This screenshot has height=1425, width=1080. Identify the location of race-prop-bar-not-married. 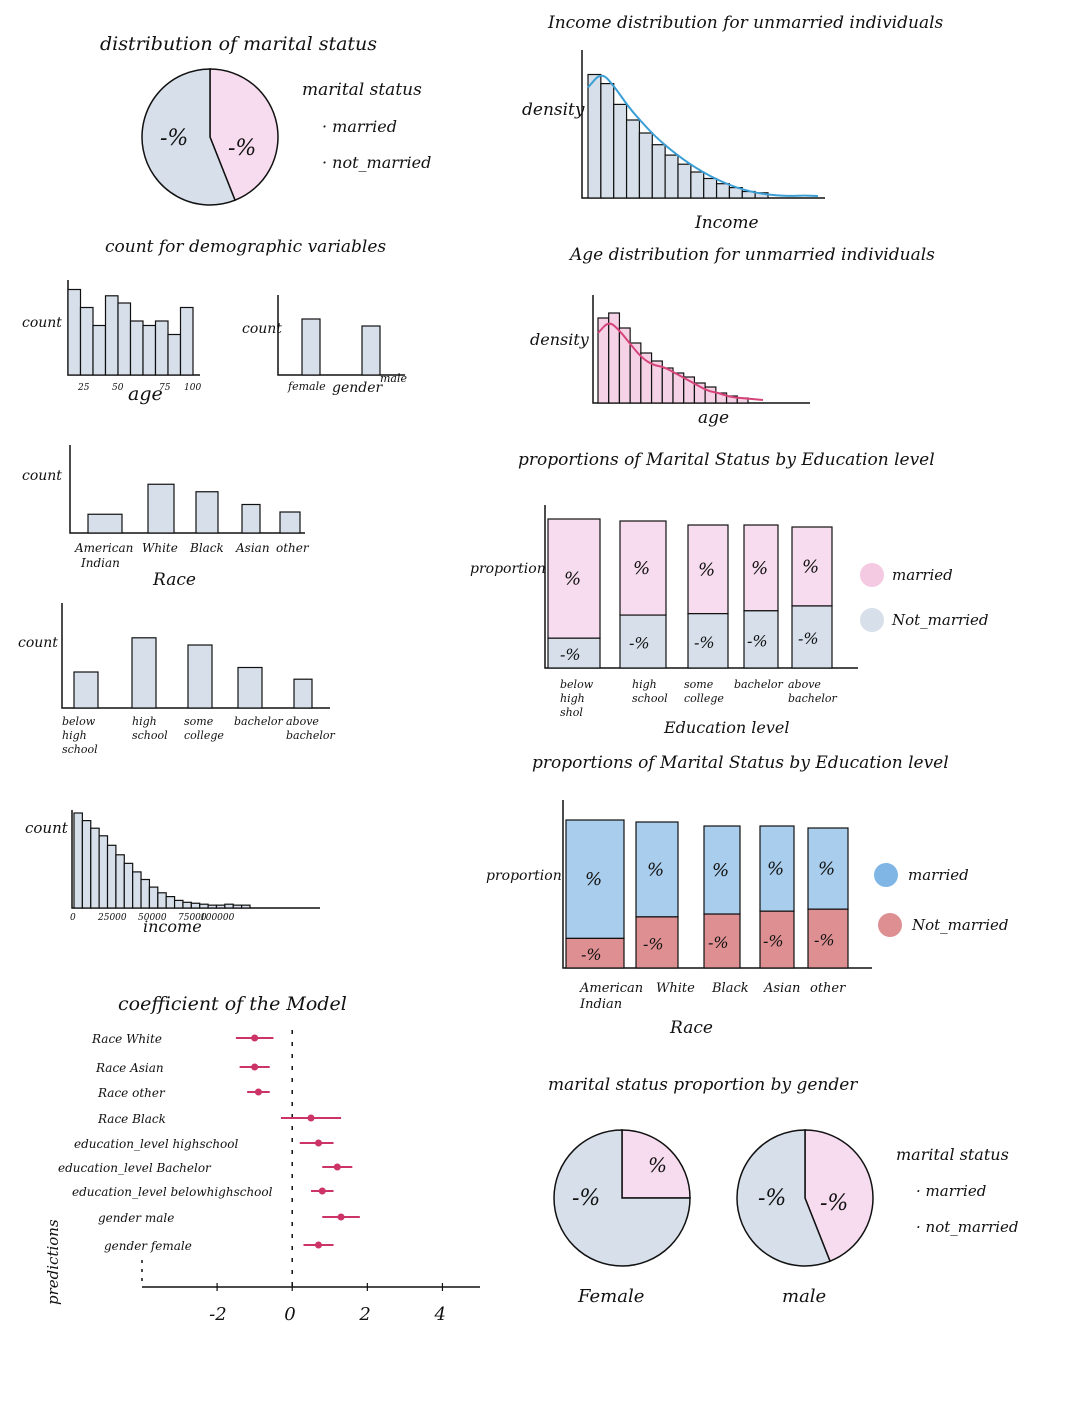
(657, 942).